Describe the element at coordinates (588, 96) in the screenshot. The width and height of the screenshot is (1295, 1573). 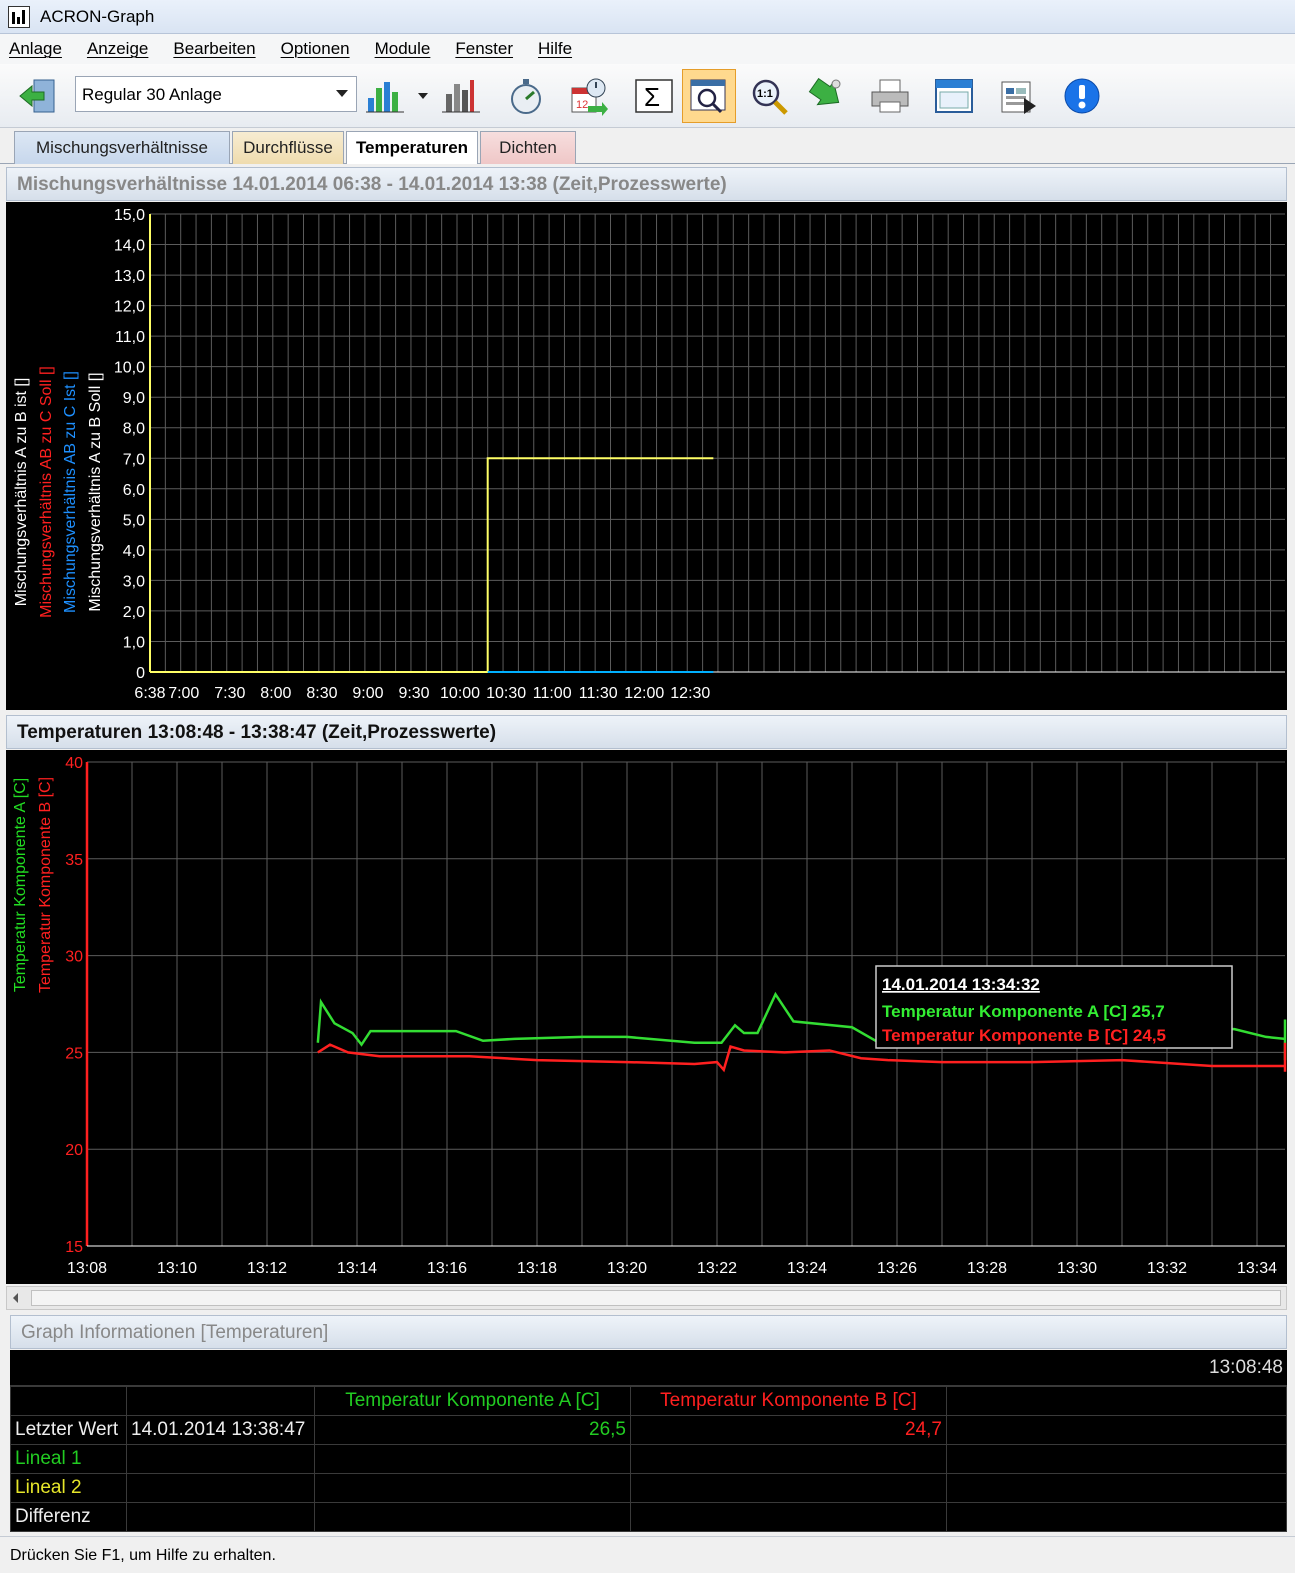
I see `calendar-clock-icon: 12` at that location.